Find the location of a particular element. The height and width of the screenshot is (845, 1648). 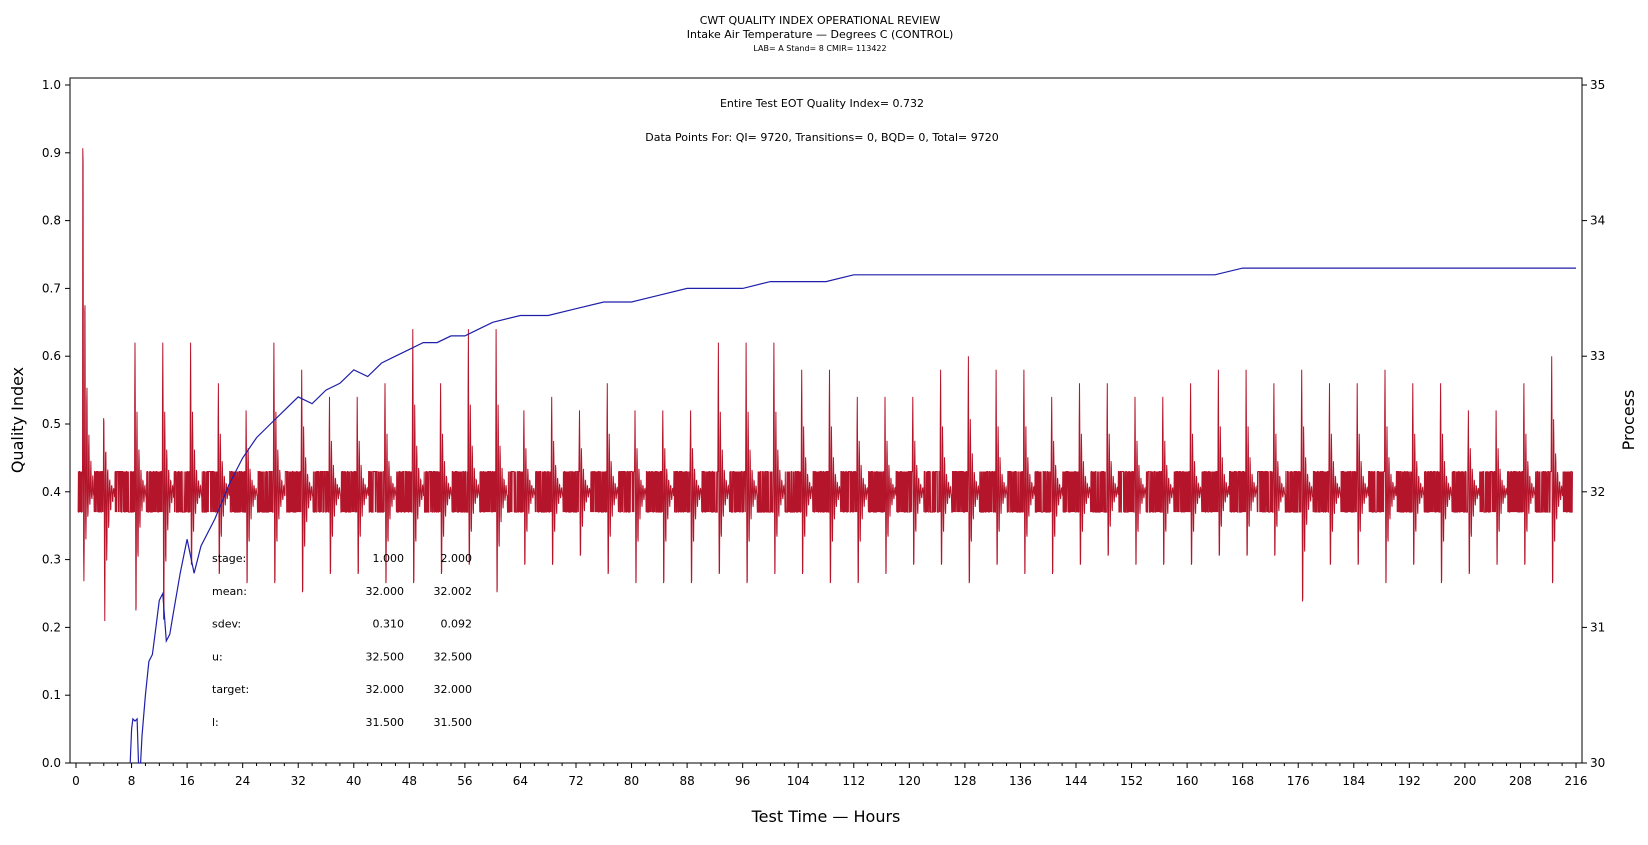

x-tick-label: 104 is located at coordinates (798, 781).